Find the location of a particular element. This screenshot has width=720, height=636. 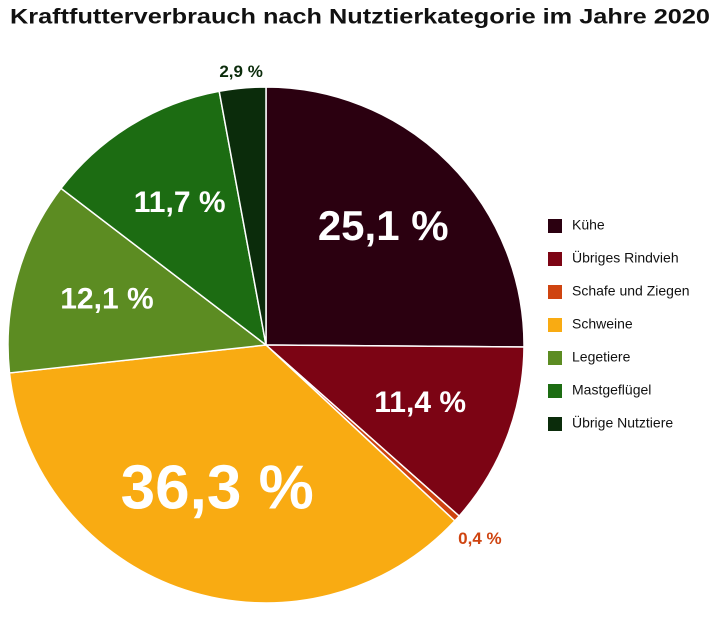

legend-label: Kühe is located at coordinates (588, 225).